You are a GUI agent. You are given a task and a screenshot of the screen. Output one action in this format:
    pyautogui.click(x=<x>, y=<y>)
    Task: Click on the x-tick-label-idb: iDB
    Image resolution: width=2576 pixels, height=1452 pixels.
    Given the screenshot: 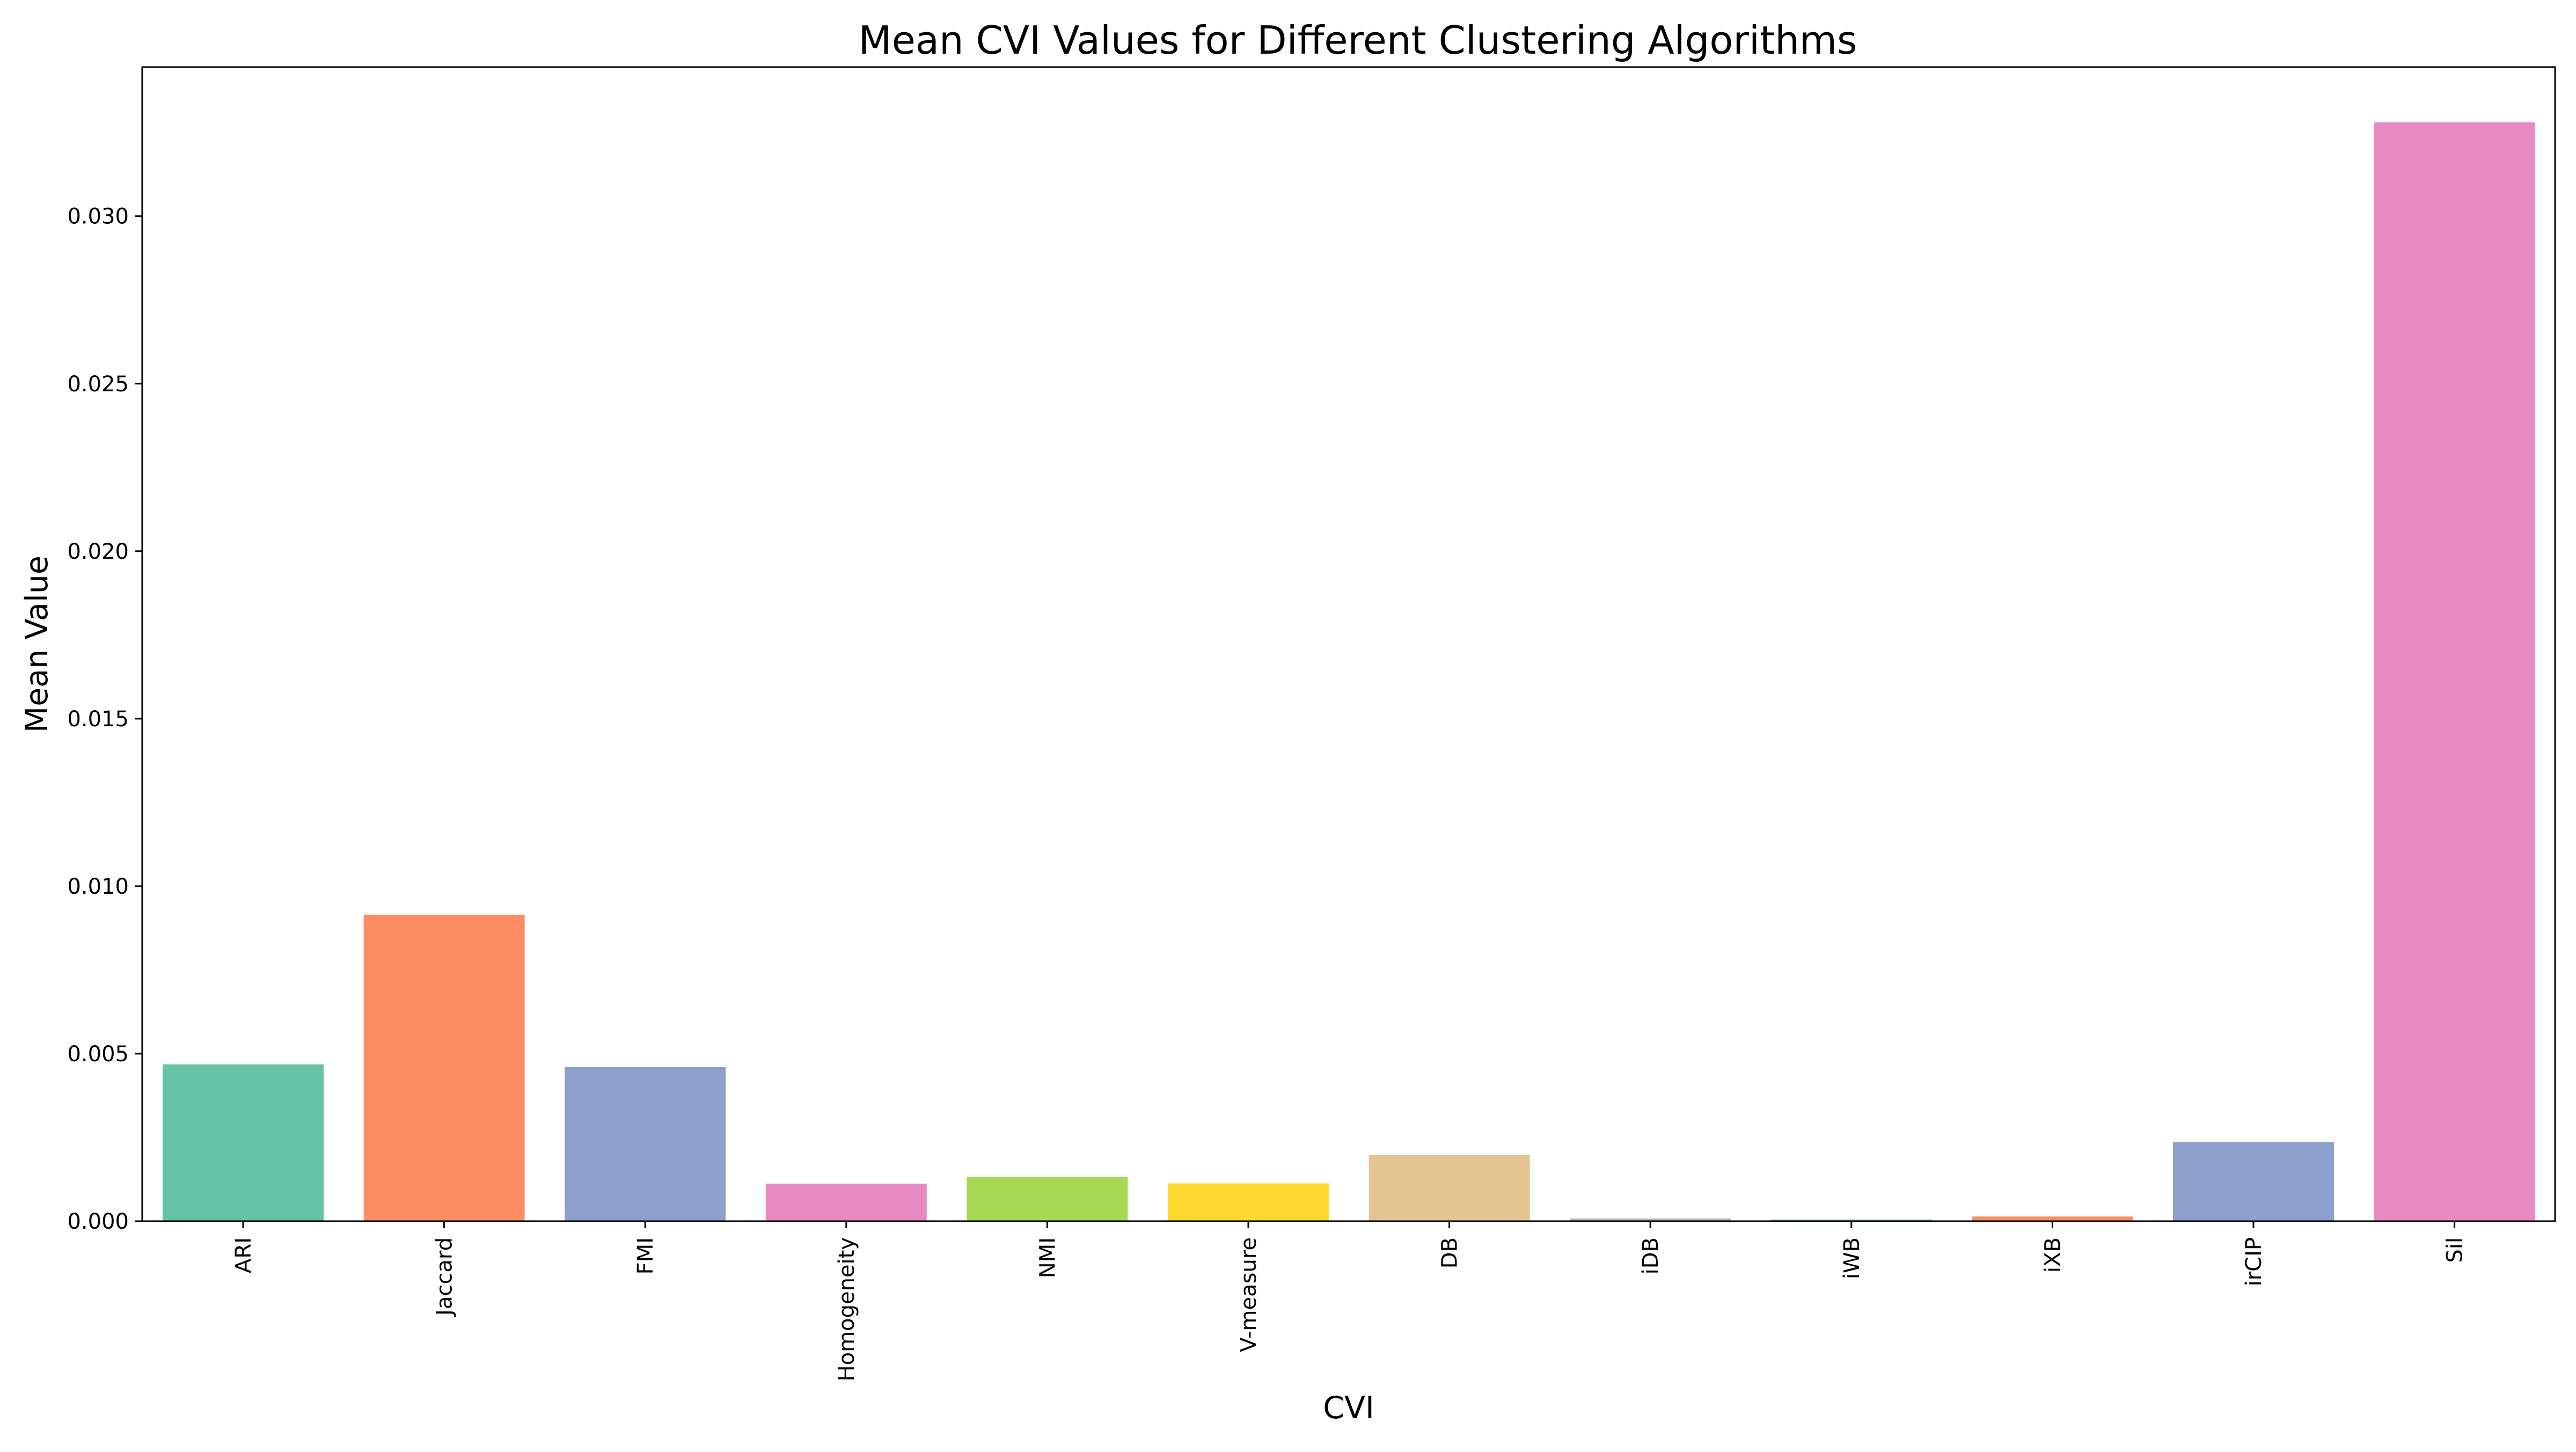 What is the action you would take?
    pyautogui.click(x=1650, y=1255)
    